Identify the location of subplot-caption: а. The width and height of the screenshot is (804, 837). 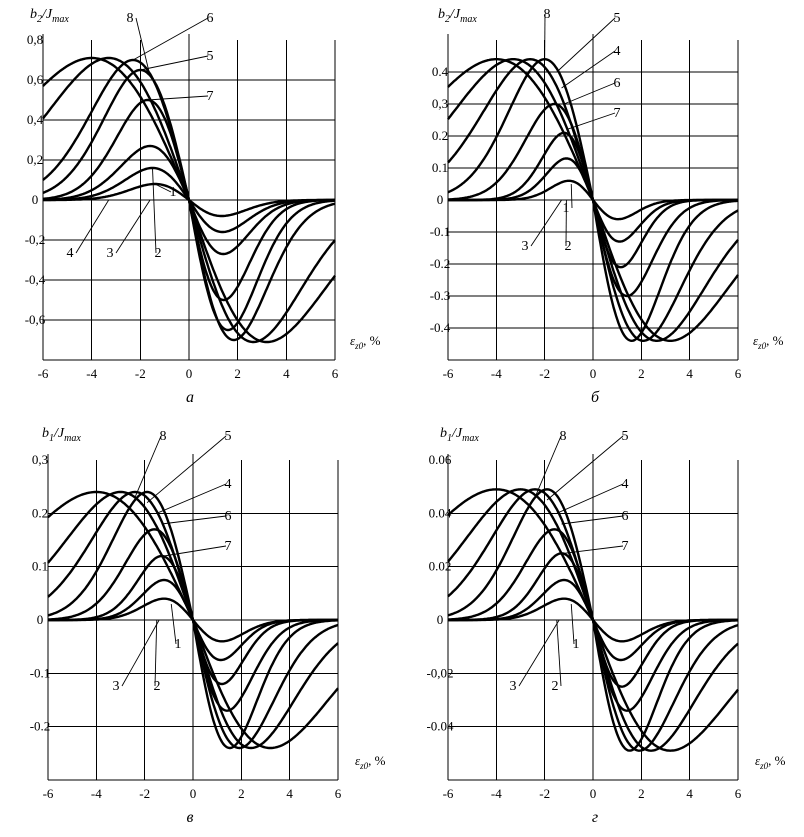
(190, 397).